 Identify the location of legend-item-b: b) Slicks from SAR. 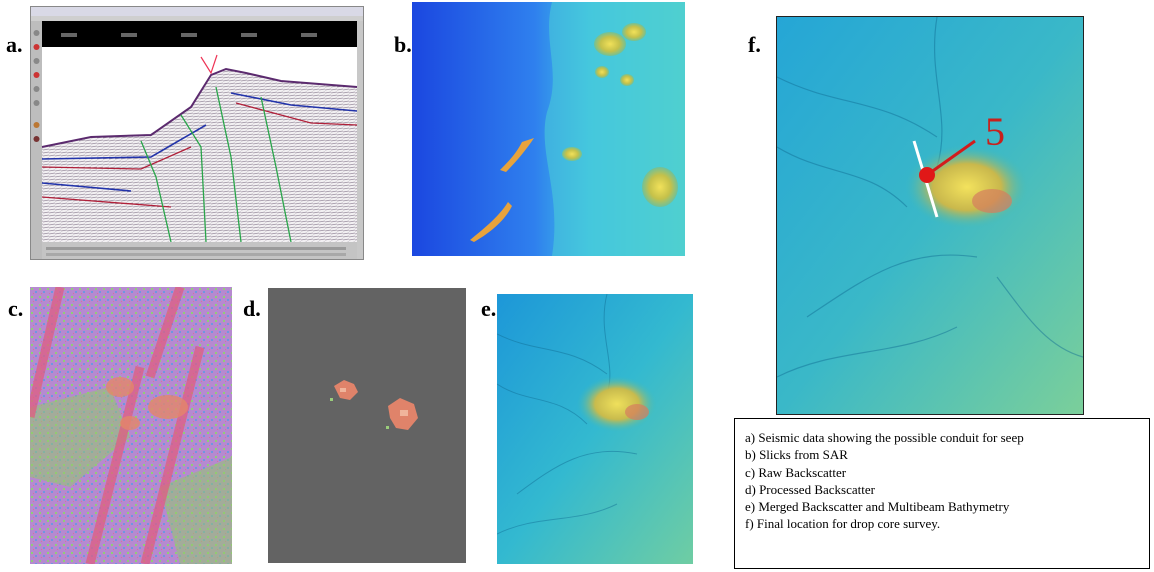
(796, 455).